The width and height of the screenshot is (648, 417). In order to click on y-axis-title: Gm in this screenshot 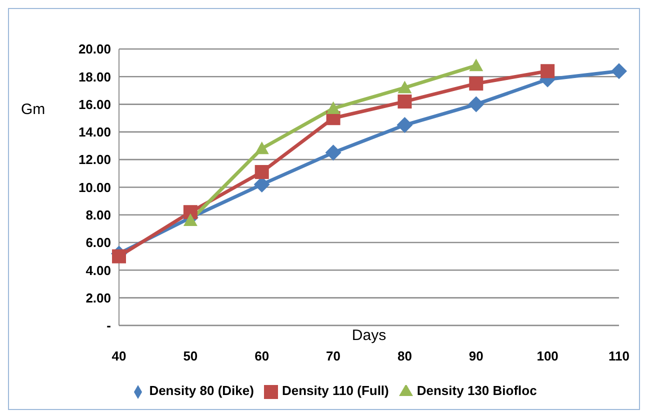, I will do `click(33, 109)`.